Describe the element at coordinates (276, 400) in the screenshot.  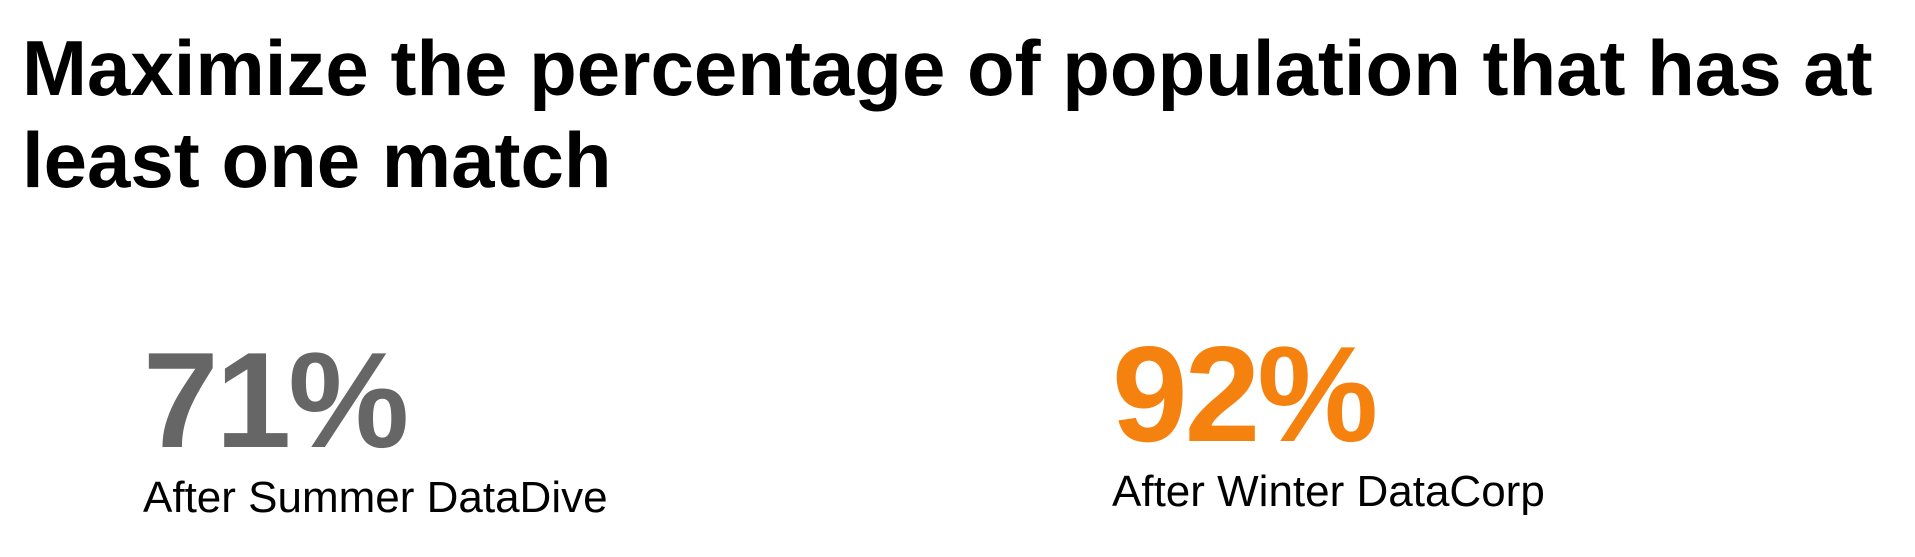
I see `stat-value-summer: 71%` at that location.